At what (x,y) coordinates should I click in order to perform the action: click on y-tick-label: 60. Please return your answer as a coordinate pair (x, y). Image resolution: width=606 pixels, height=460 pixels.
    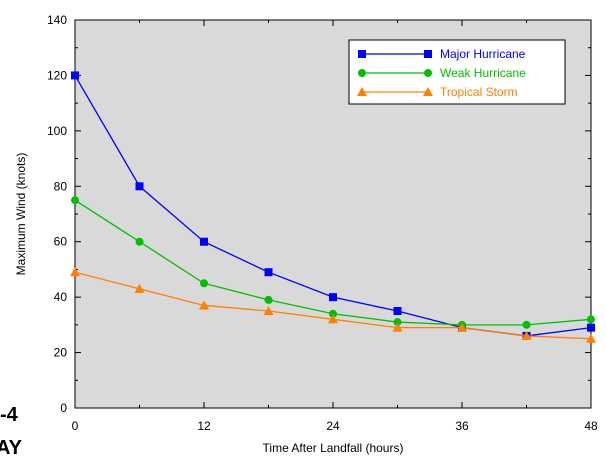
    Looking at the image, I should click on (61, 242).